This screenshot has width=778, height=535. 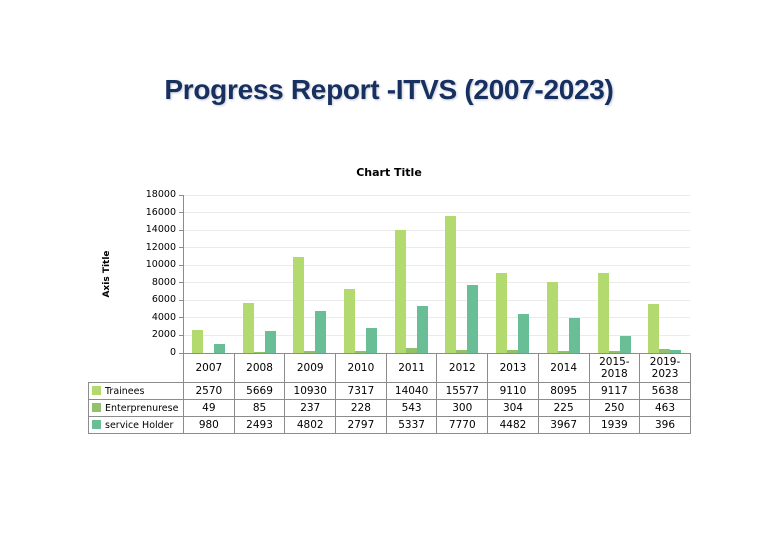 I want to click on bar-service-holder-2010, so click(x=371, y=340).